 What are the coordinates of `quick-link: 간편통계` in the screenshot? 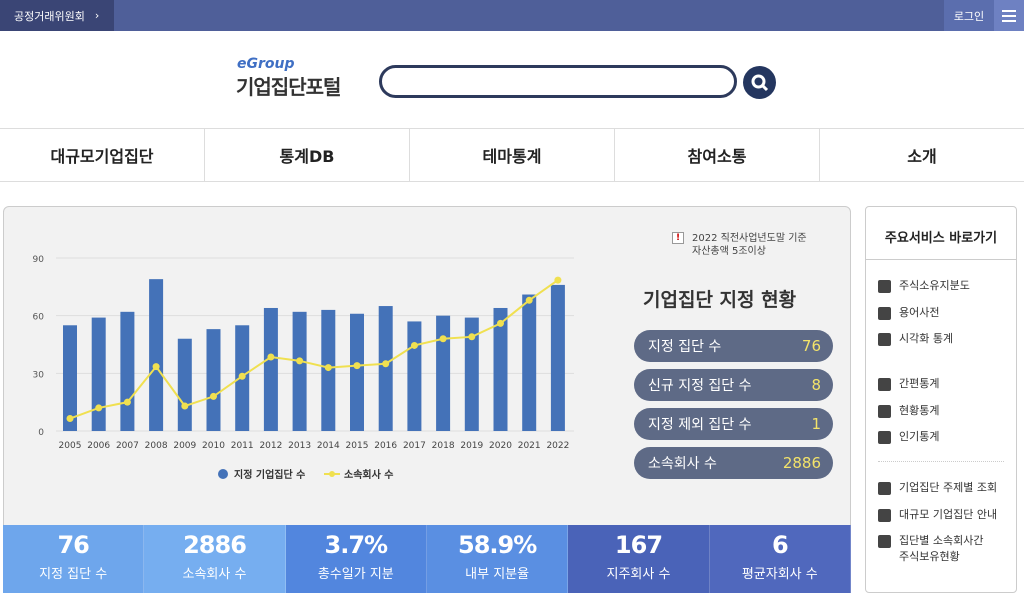 It's located at (908, 384).